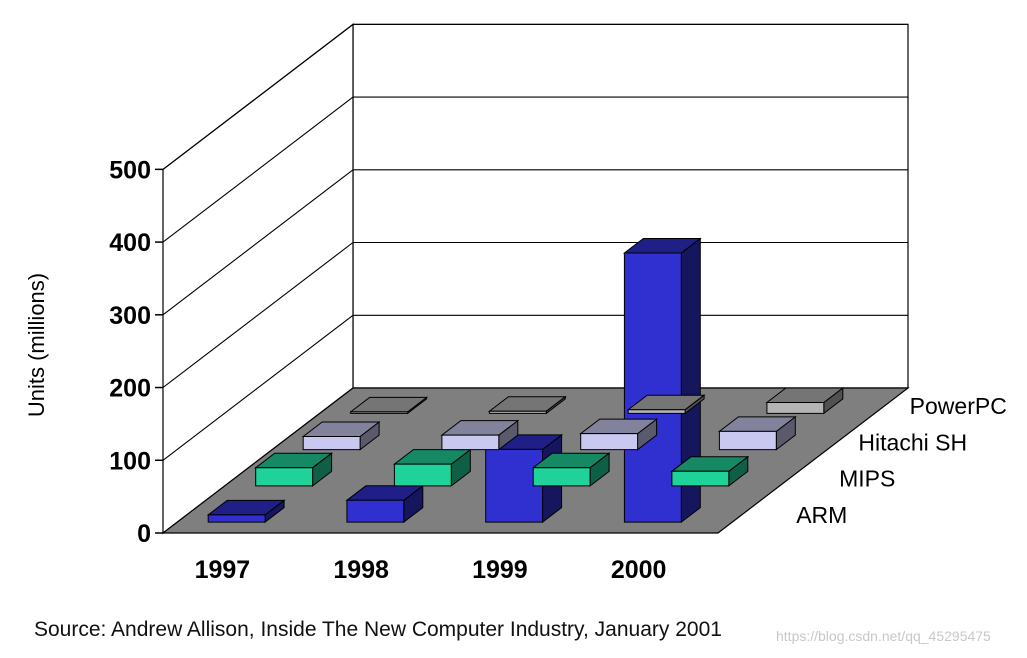  Describe the element at coordinates (130, 461) in the screenshot. I see `y-tick-label: 100` at that location.